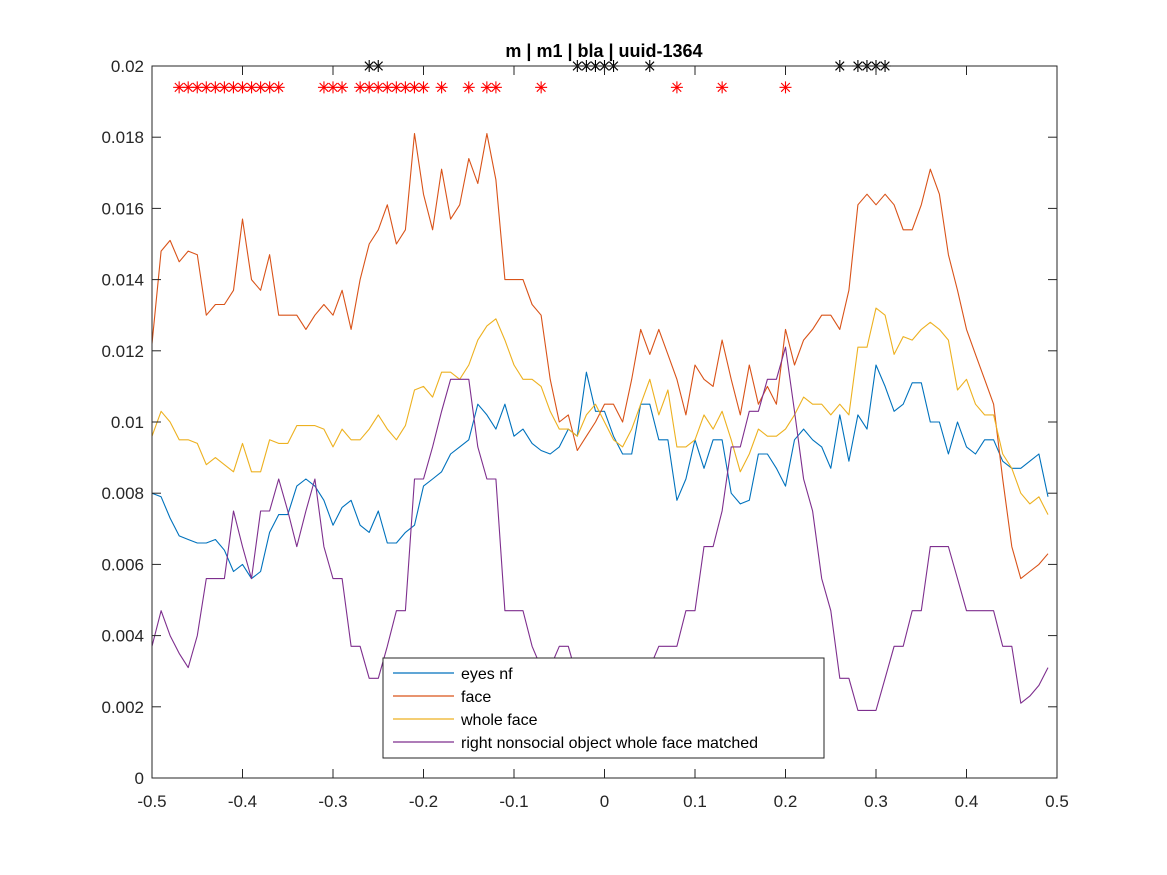  Describe the element at coordinates (122, 351) in the screenshot. I see `y-tick-label: 0.012` at that location.